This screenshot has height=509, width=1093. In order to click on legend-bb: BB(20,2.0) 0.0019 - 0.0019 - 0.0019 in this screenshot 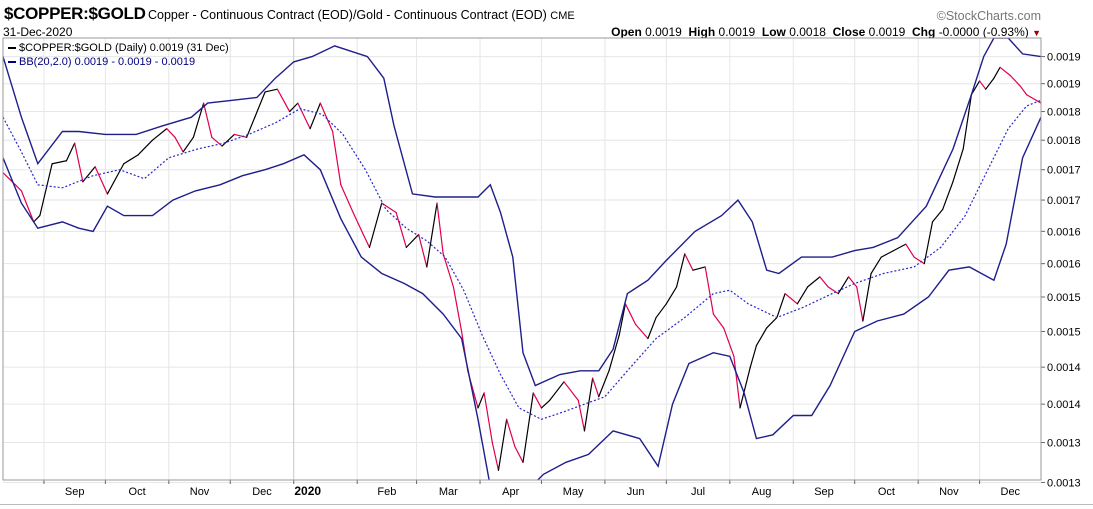, I will do `click(101, 62)`.